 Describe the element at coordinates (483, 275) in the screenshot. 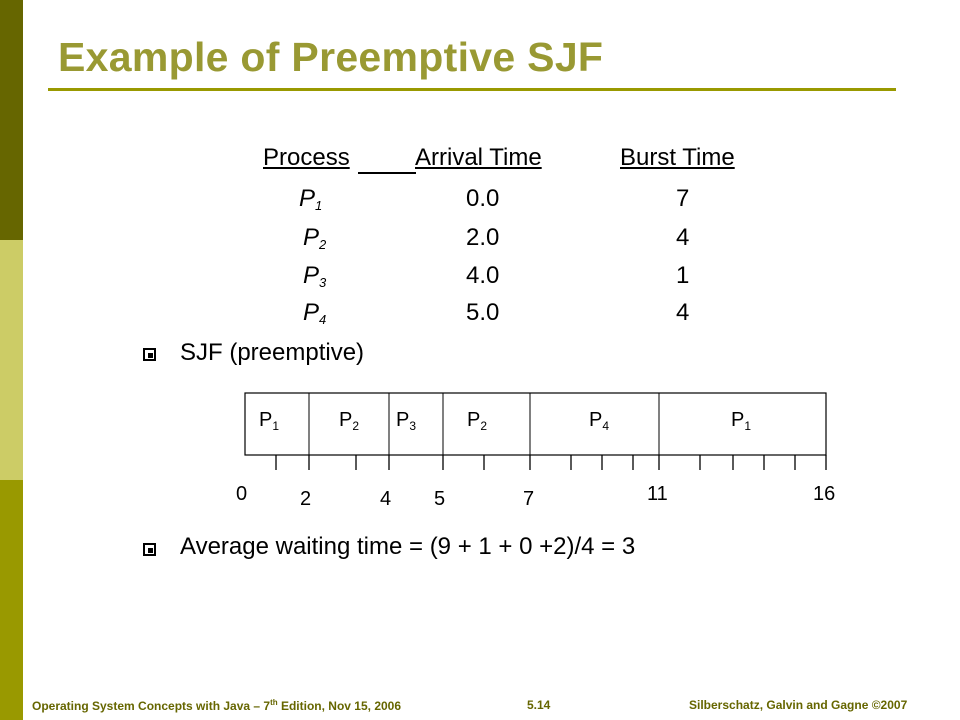

I see `table-row-arrival: 4.0` at that location.